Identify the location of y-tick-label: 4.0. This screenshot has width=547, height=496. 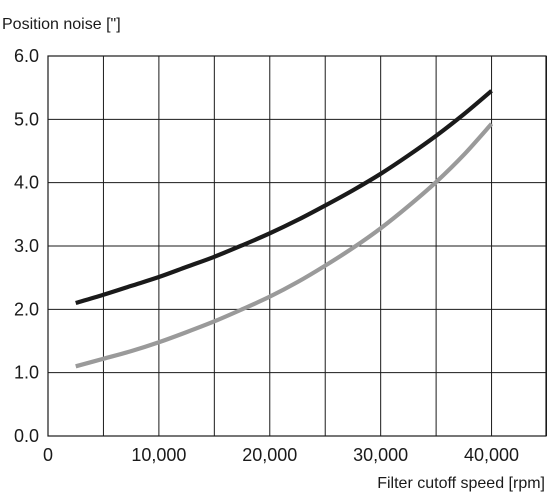
(26, 183).